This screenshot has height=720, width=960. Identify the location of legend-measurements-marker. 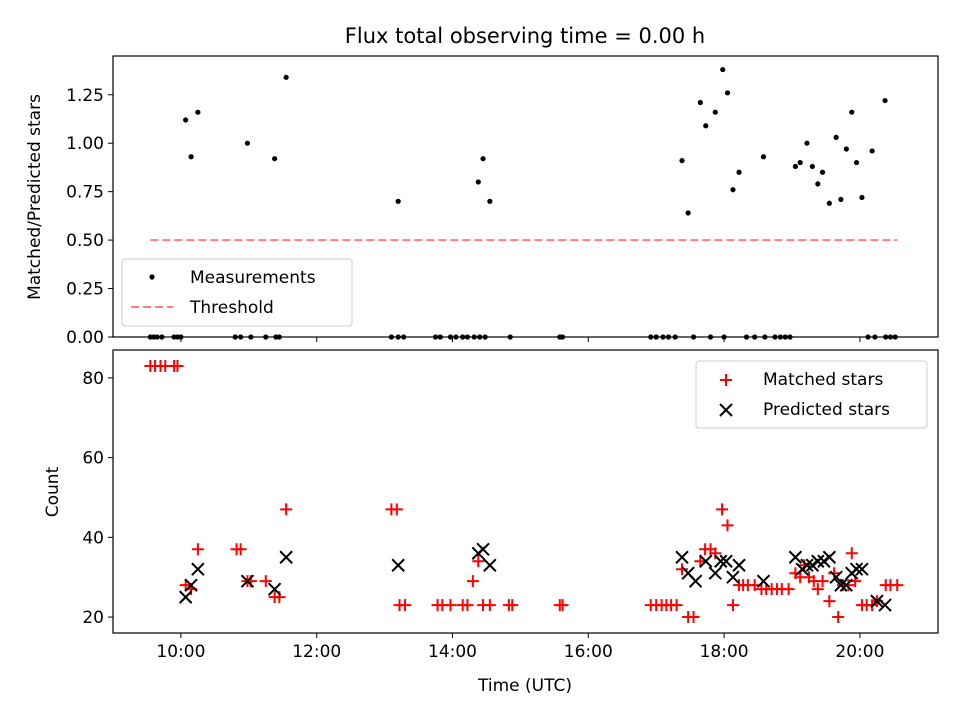
(152, 277).